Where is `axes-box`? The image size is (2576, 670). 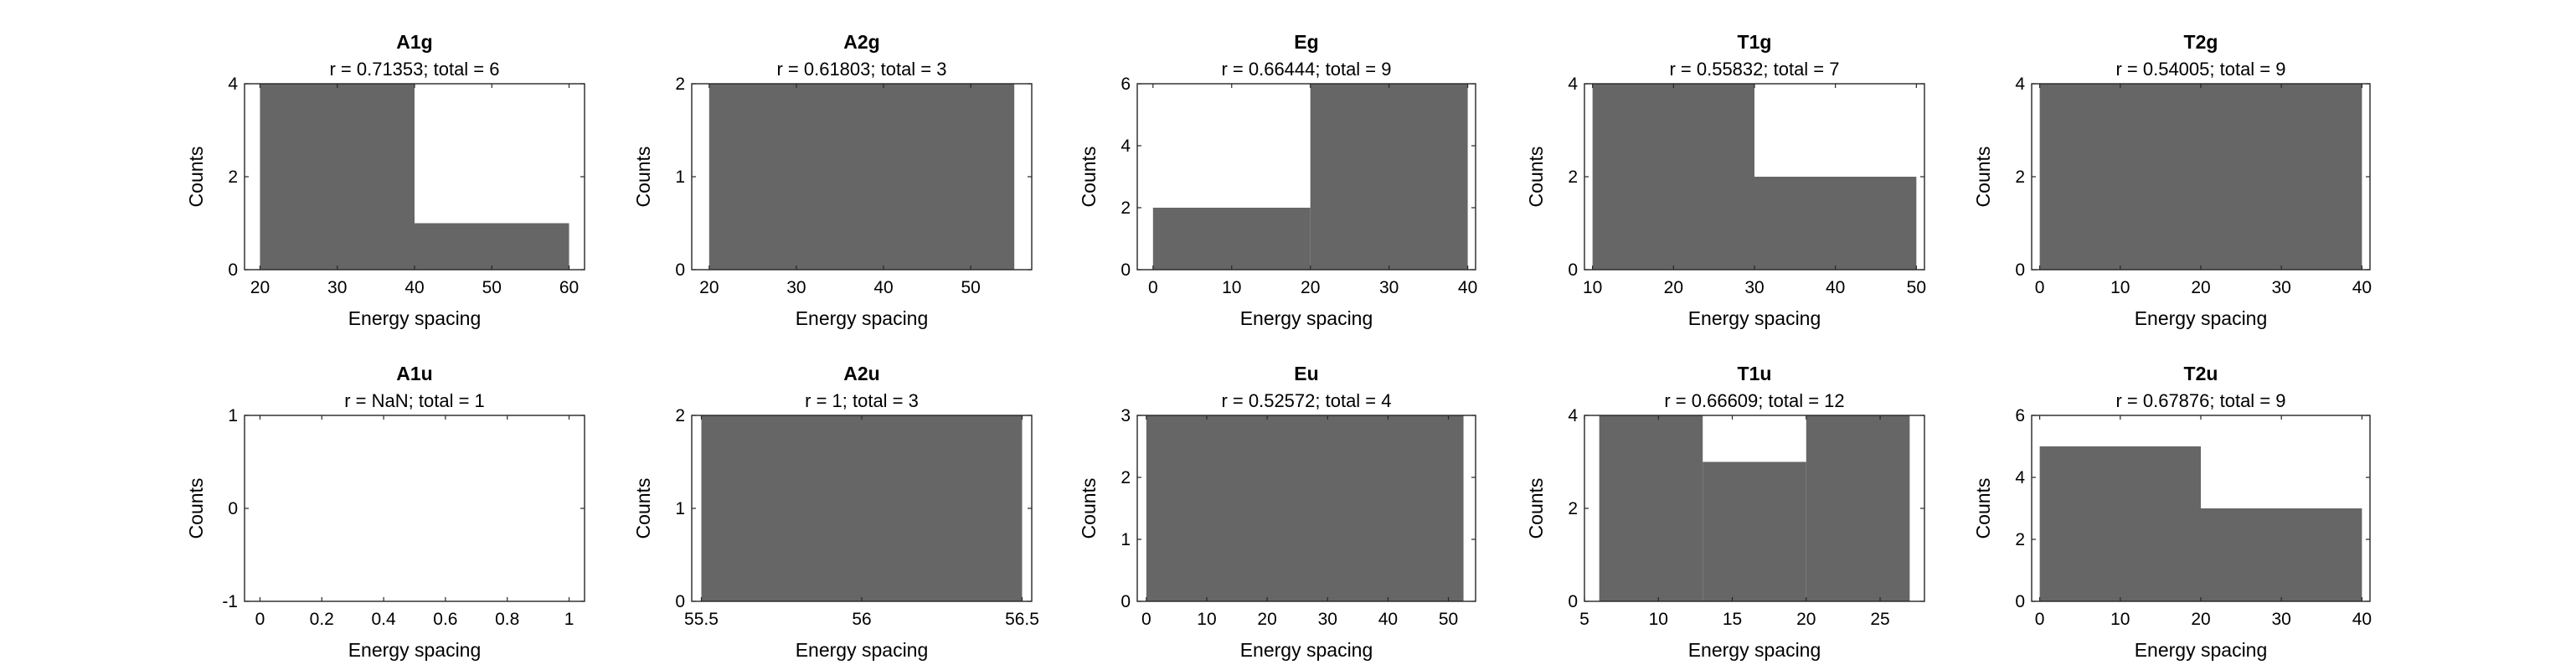 axes-box is located at coordinates (1306, 177).